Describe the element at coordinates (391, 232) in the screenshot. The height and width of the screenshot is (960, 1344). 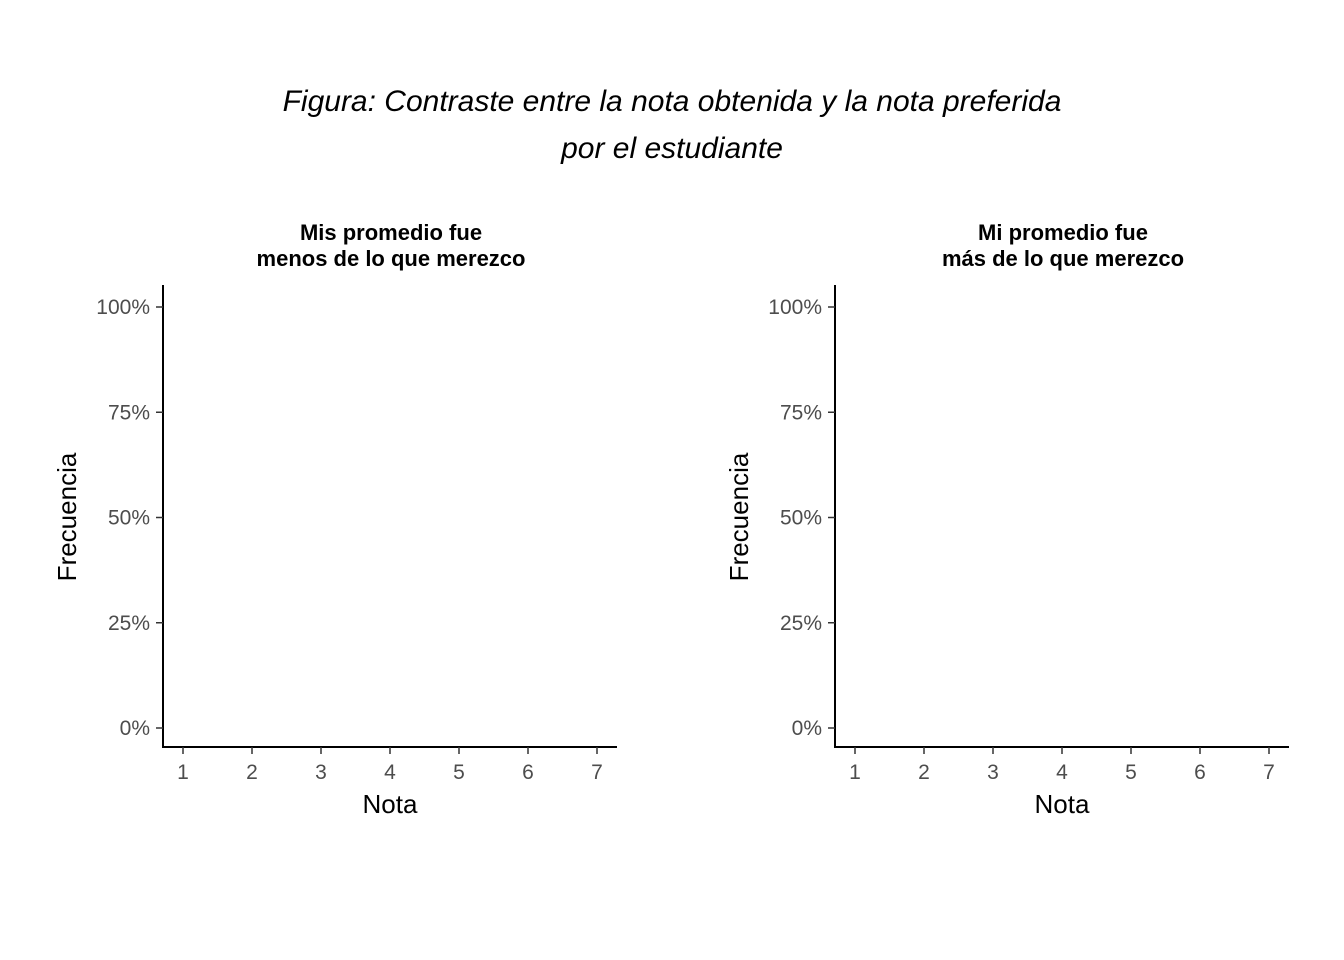
I see `panel-1-title-line-1: Mis promedio fue` at that location.